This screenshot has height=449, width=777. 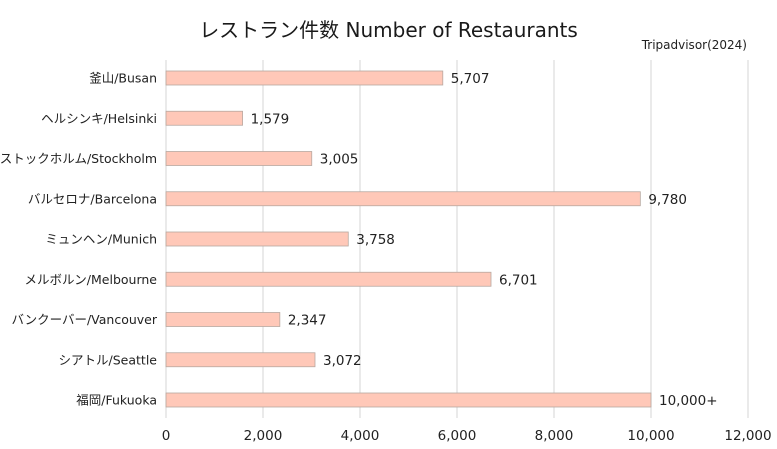 What do you see at coordinates (650, 436) in the screenshot?
I see `x-tick-label: 10,000` at bounding box center [650, 436].